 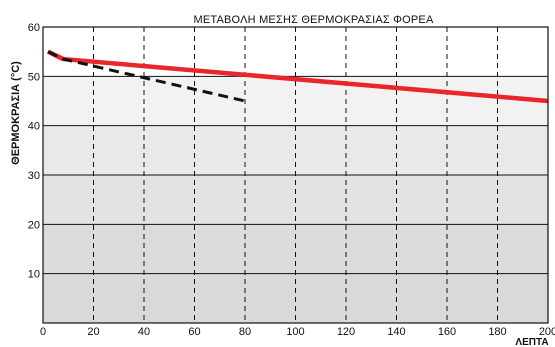 What do you see at coordinates (497, 332) in the screenshot?
I see `x-tick-label: 180` at bounding box center [497, 332].